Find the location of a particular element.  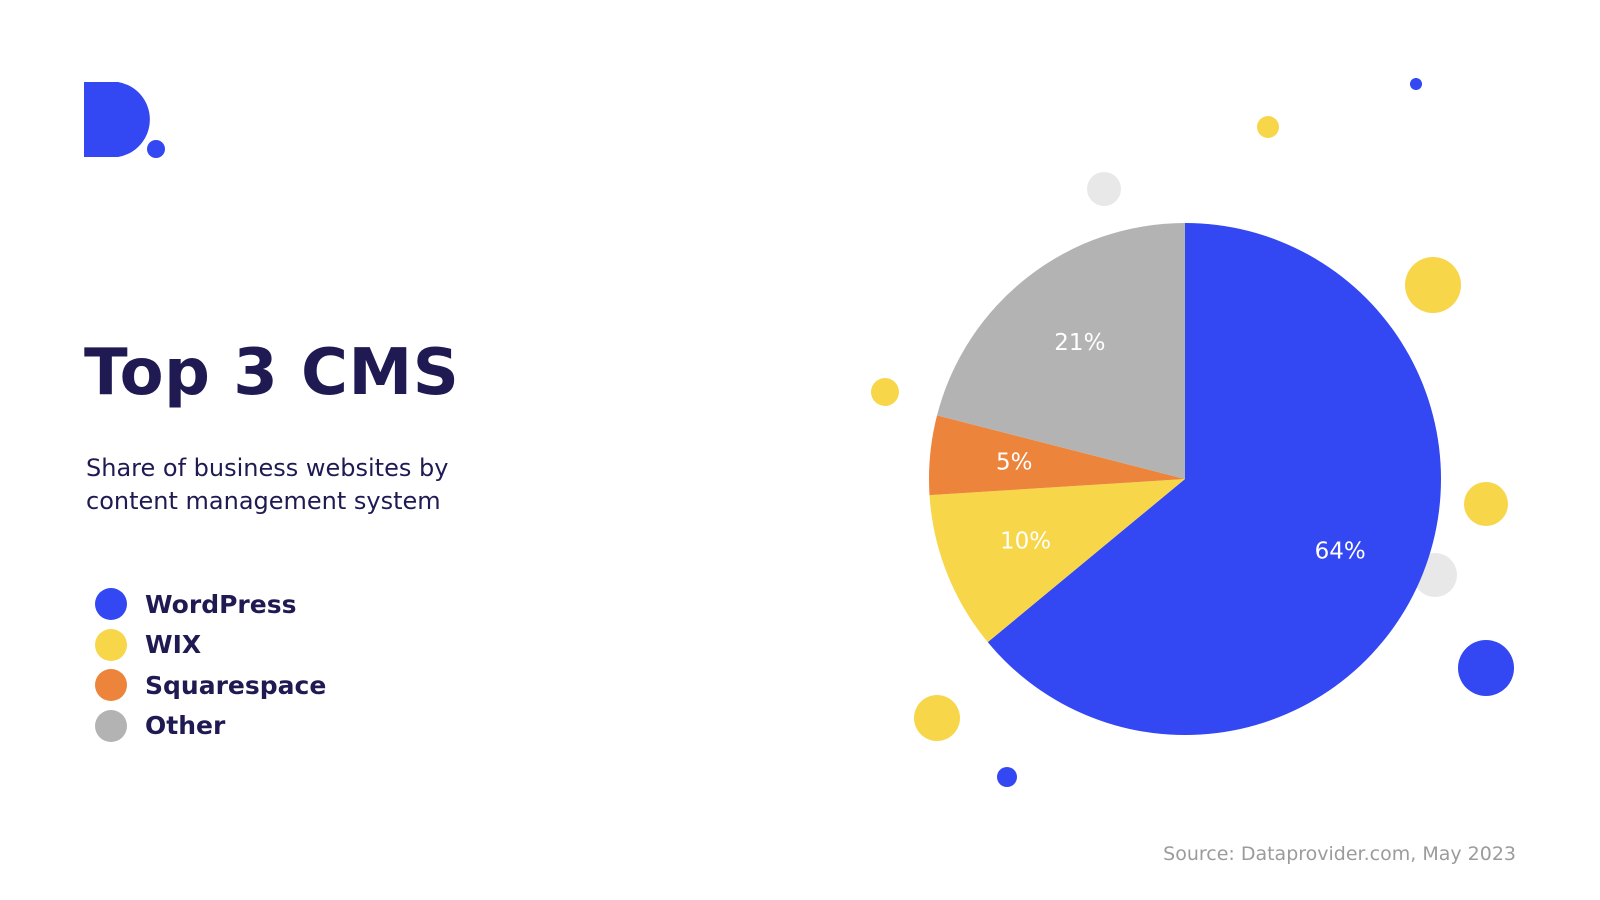

legend-item: Other is located at coordinates (210, 726).